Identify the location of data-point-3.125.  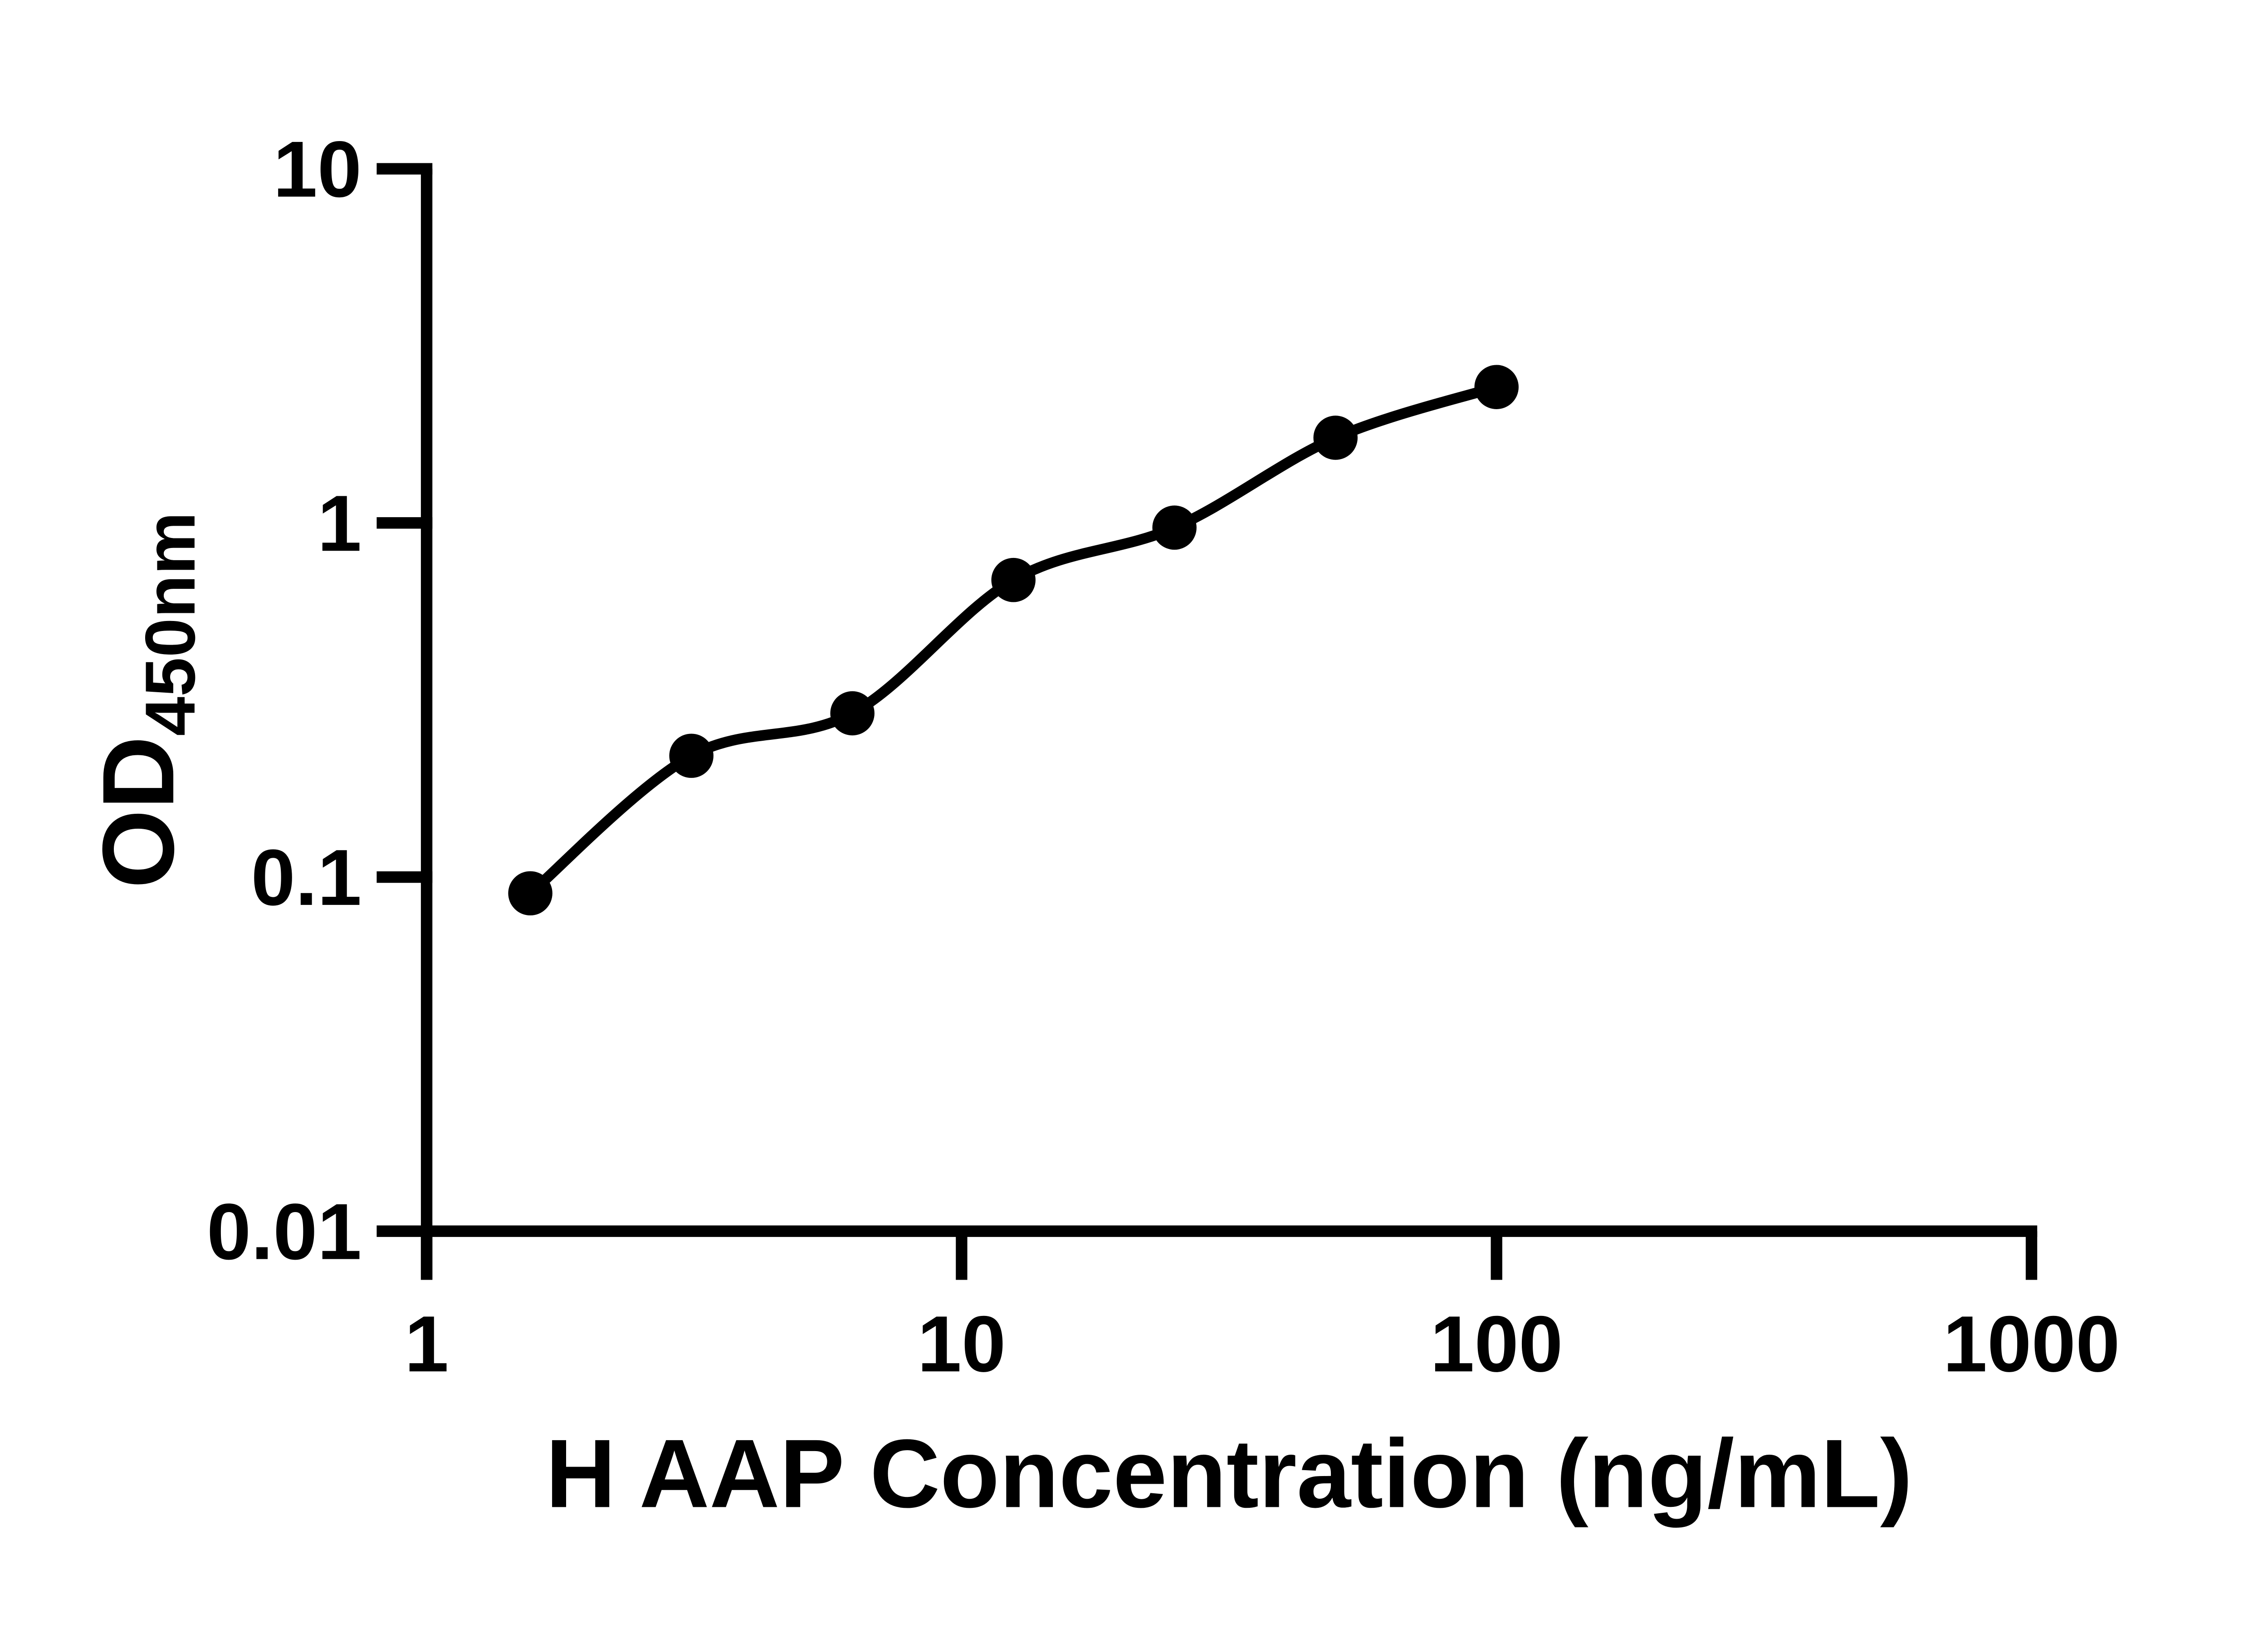
(692, 755).